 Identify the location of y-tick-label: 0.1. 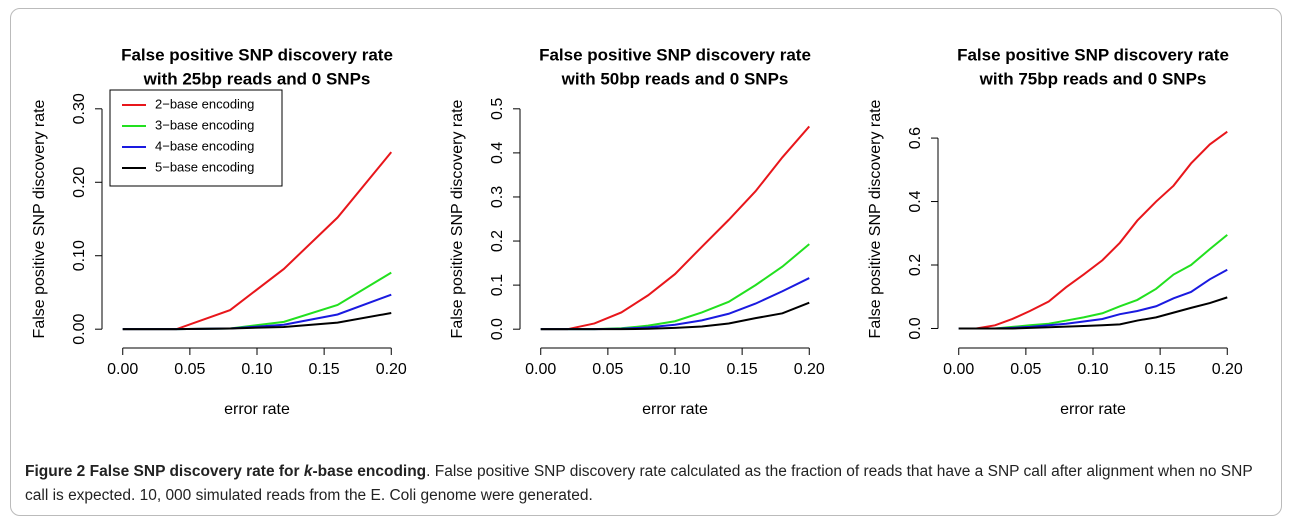
(497, 285).